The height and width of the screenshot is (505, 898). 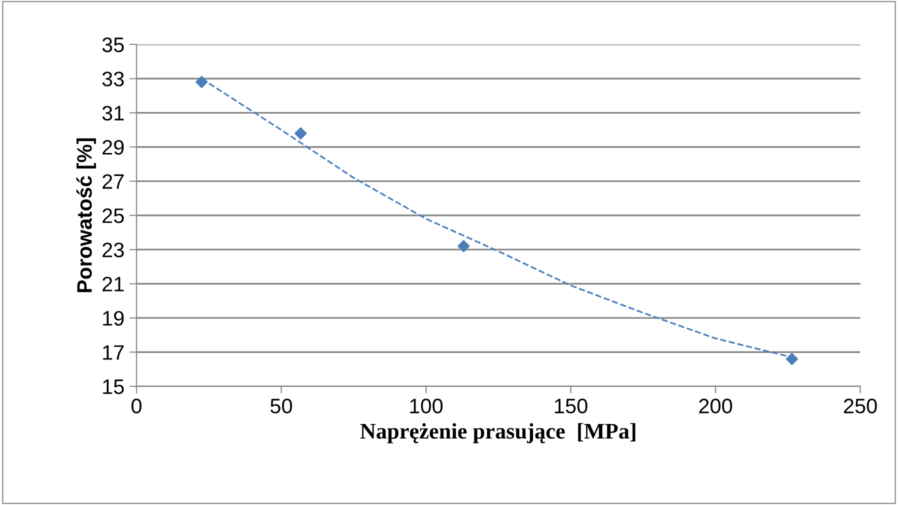 What do you see at coordinates (281, 406) in the screenshot?
I see `x-tick-label: 50` at bounding box center [281, 406].